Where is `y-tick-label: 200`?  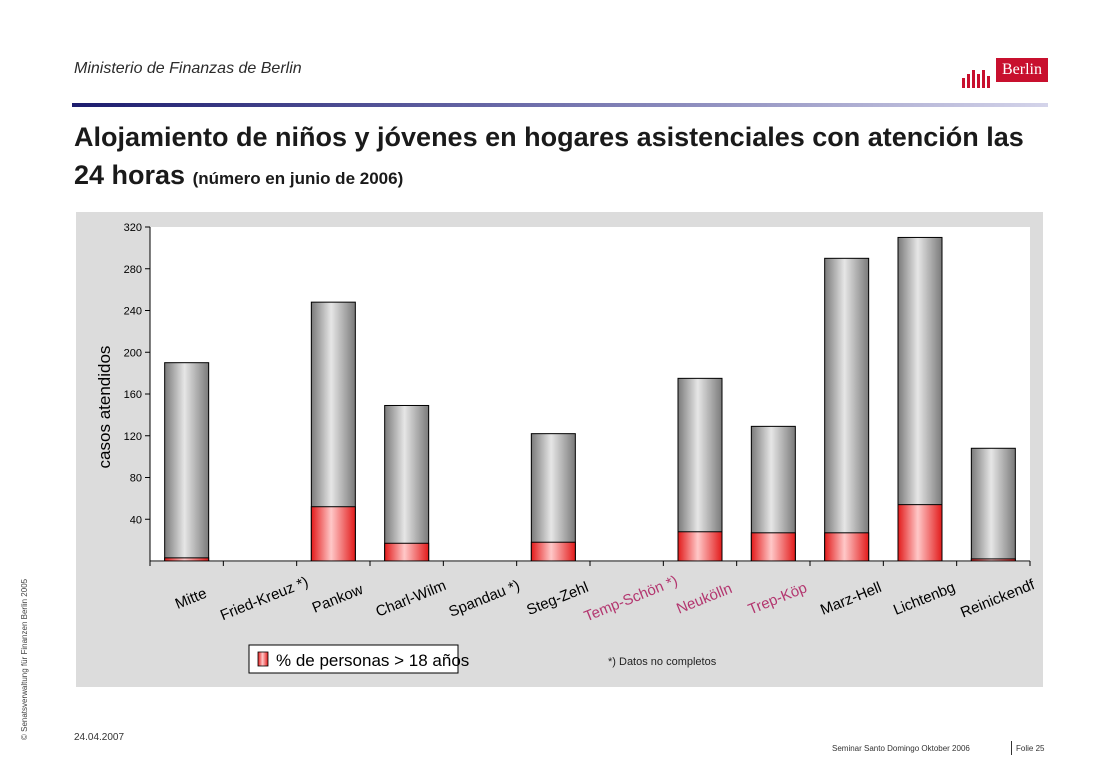
y-tick-label: 200 is located at coordinates (133, 353).